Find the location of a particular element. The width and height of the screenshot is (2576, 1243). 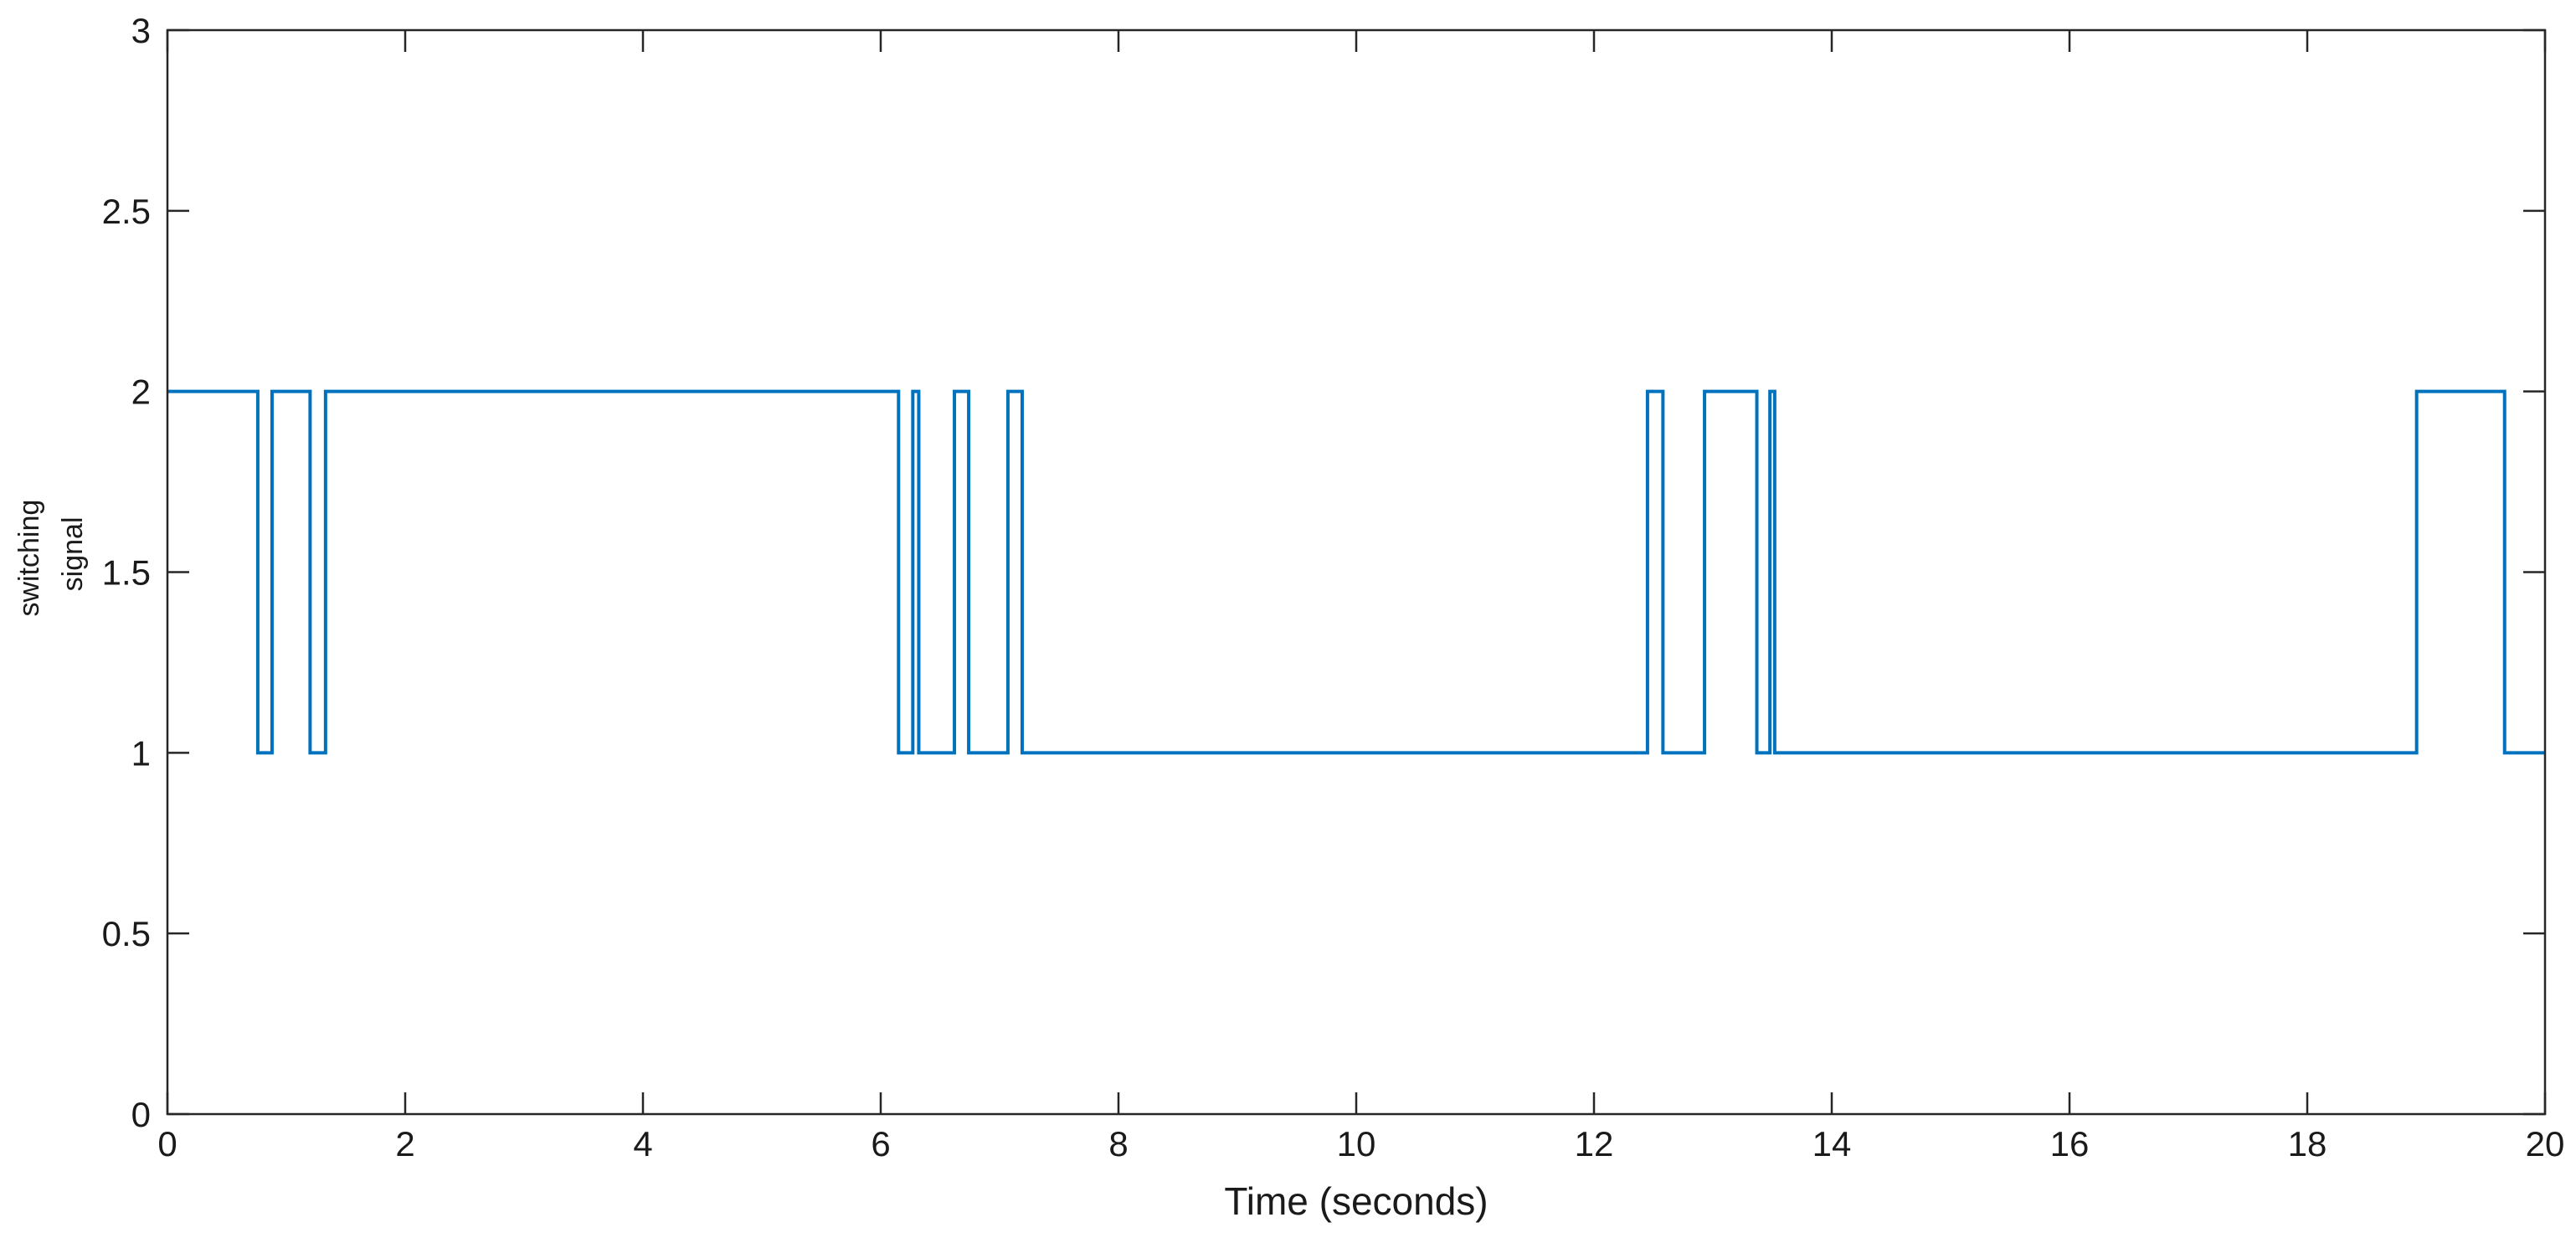

x-tick-label: 0 is located at coordinates (167, 1143).